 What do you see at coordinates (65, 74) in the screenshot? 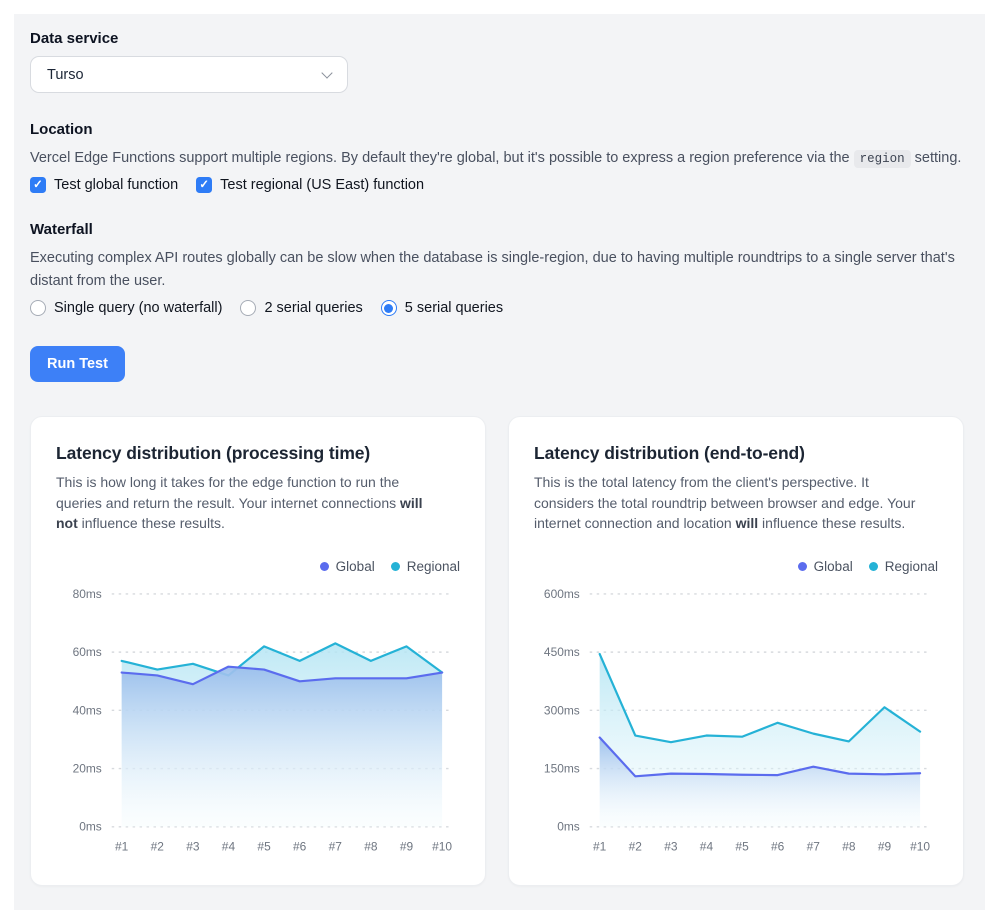
I see `data-service-selected-value: Turso` at bounding box center [65, 74].